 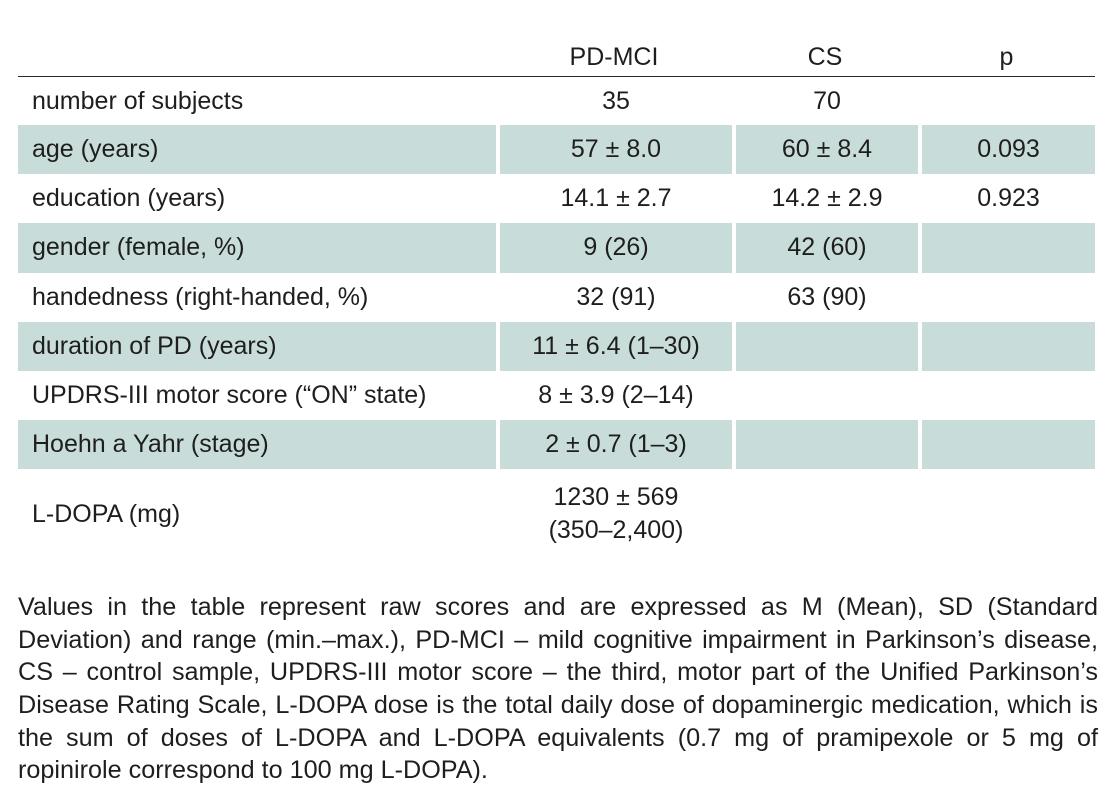 What do you see at coordinates (200, 296) in the screenshot?
I see `row-label: handedness (right-handed, %)` at bounding box center [200, 296].